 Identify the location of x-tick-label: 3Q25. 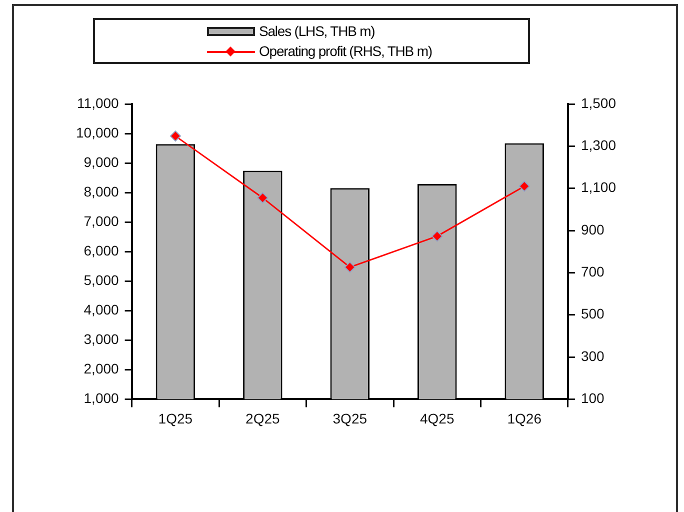
(350, 418).